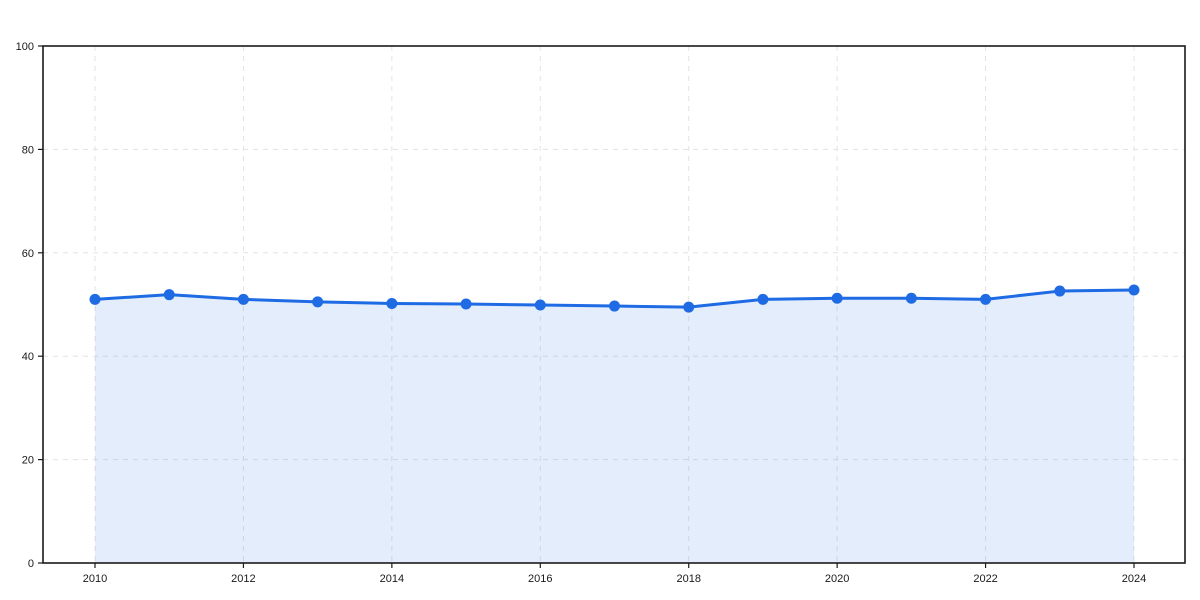 The width and height of the screenshot is (1200, 600). I want to click on x-tick-label: 2016, so click(540, 579).